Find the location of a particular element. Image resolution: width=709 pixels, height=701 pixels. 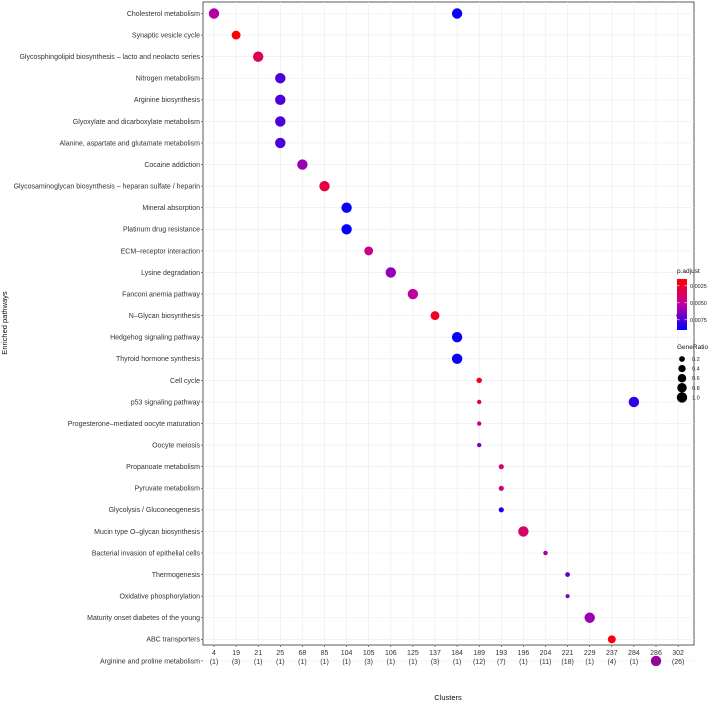

x-tick-label-count: (18) is located at coordinates (567, 662).